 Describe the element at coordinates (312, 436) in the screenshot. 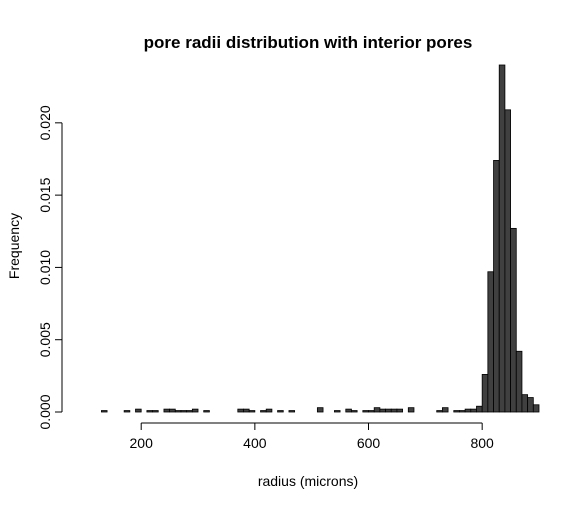

I see `x-axis: 200 400 600 800` at that location.